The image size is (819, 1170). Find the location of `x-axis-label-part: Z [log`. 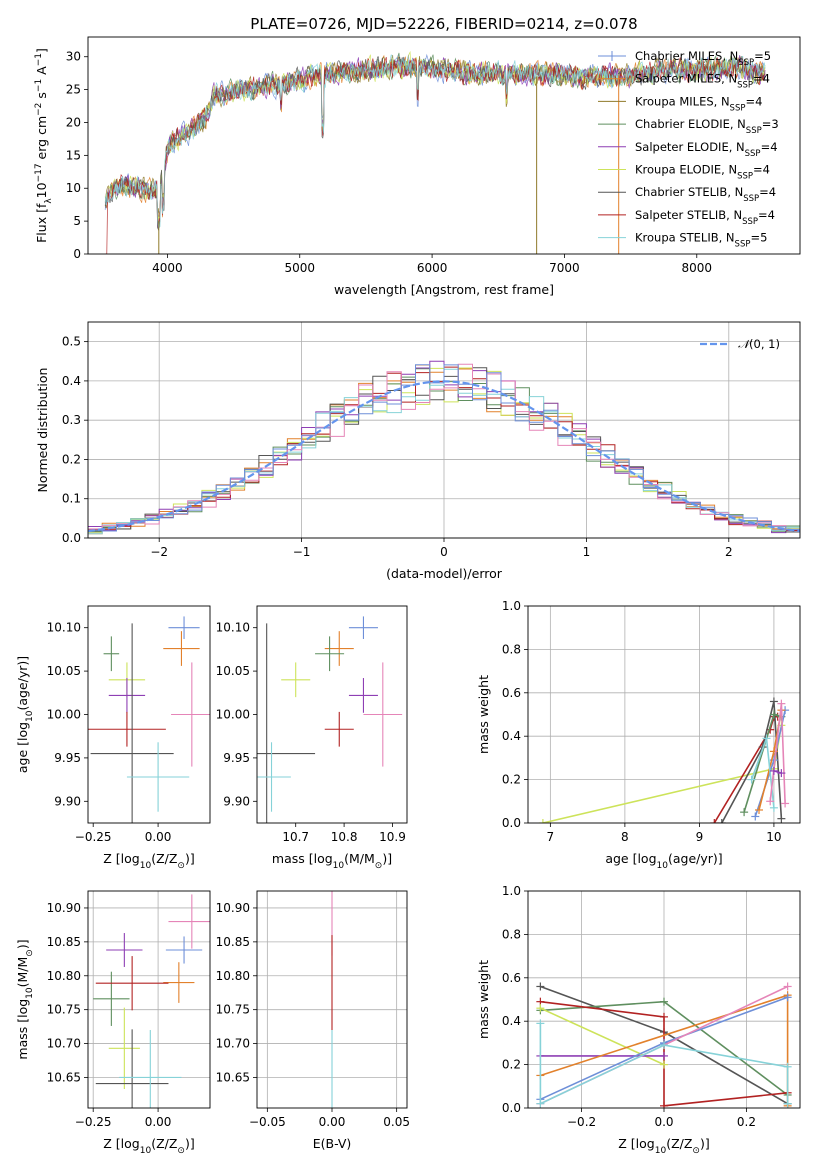

x-axis-label-part: Z [log is located at coordinates (121, 1143).